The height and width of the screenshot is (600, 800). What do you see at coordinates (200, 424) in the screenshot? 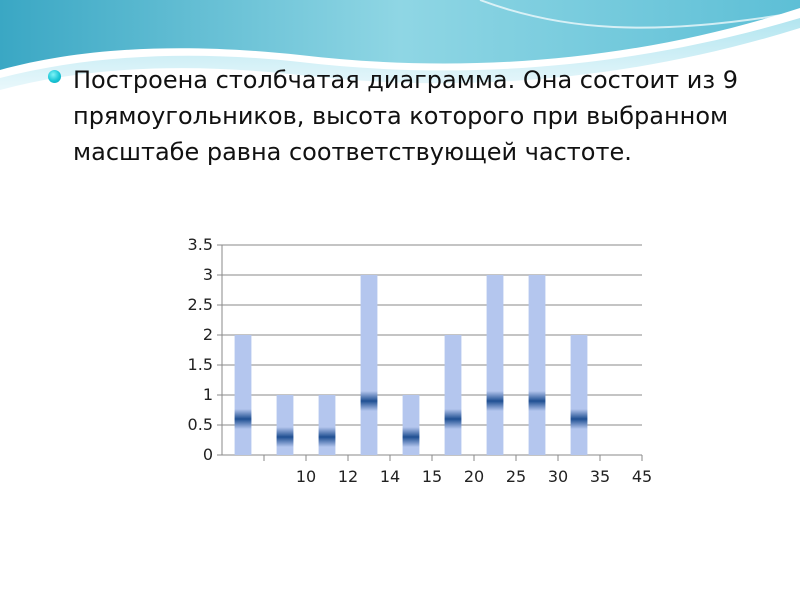
I see `y-tick-label: 0.5` at bounding box center [200, 424].